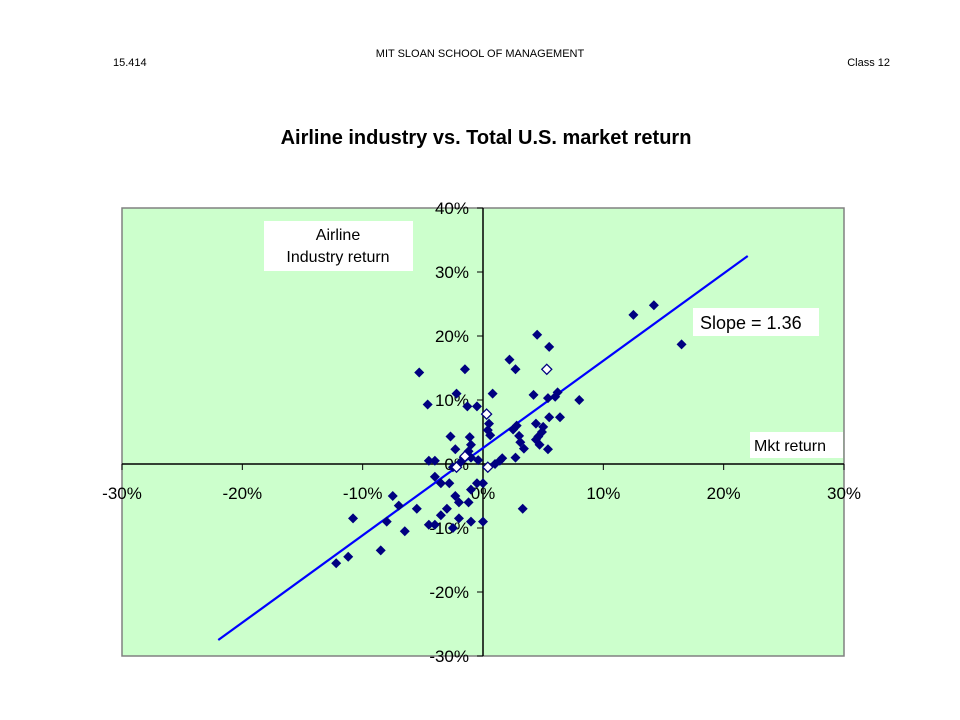  What do you see at coordinates (483, 493) in the screenshot?
I see `x-tick-label-3: 0%` at bounding box center [483, 493].